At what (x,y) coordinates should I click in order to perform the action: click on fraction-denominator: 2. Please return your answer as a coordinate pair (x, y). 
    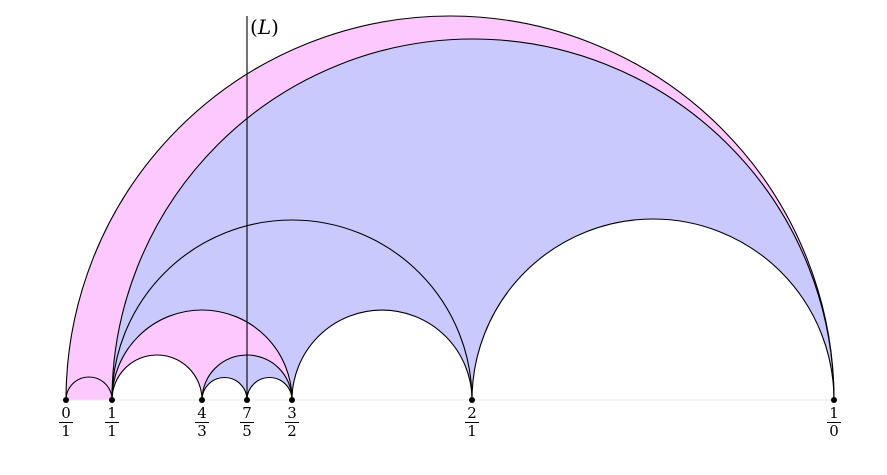
    Looking at the image, I should click on (292, 431).